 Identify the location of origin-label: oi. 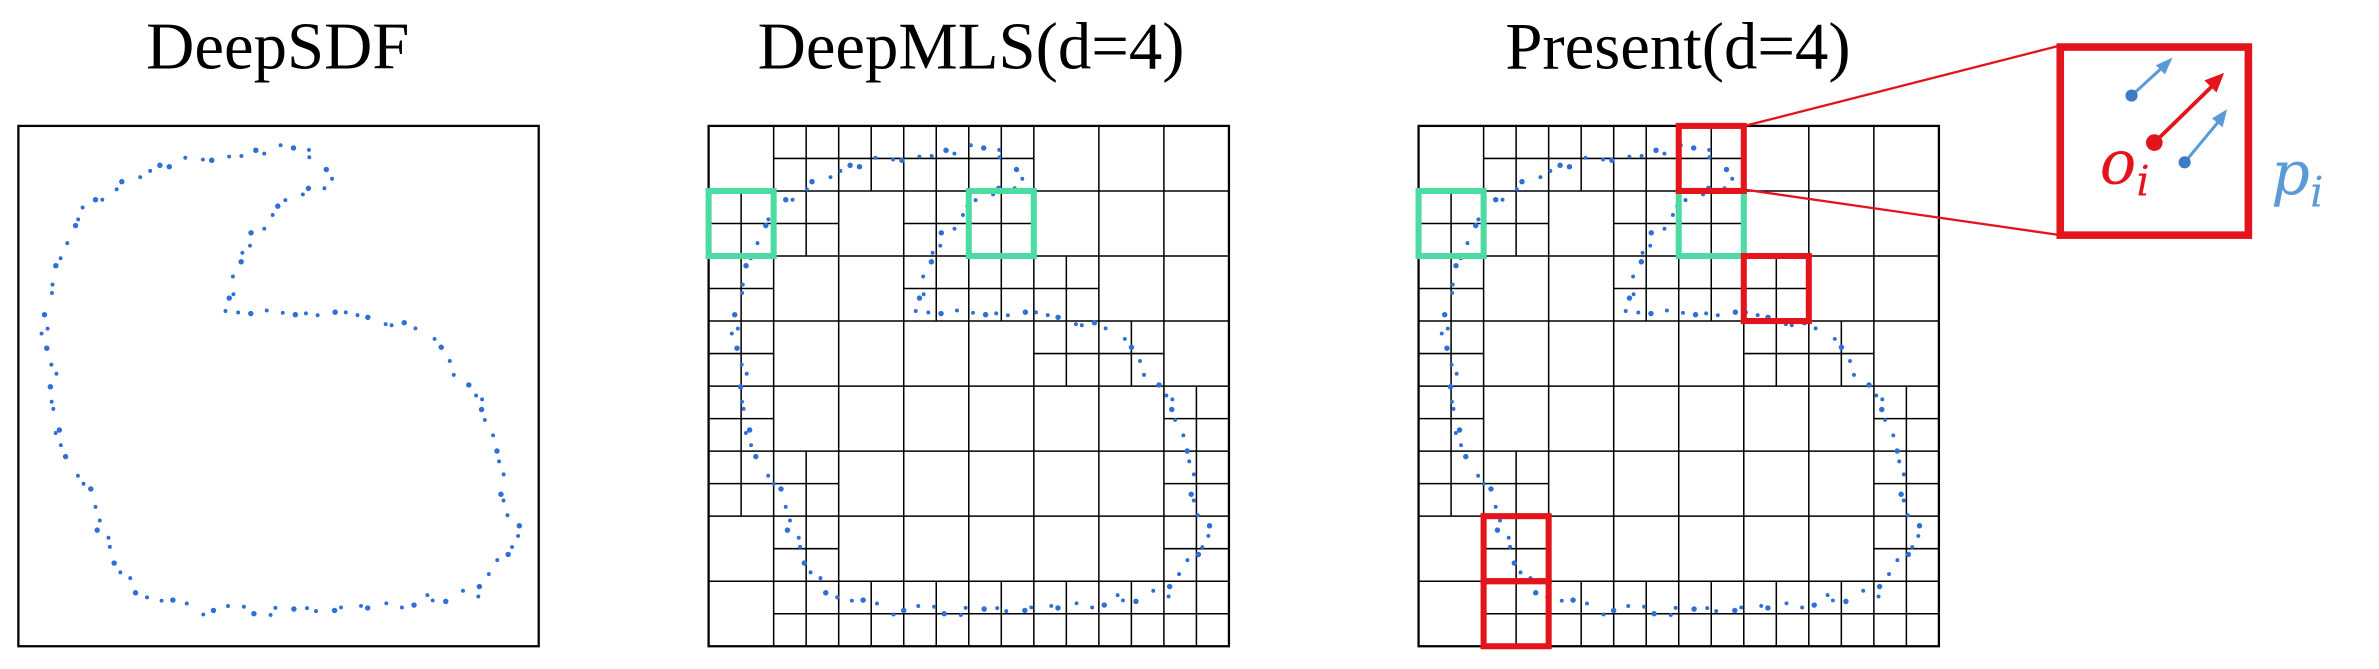
(2125, 168).